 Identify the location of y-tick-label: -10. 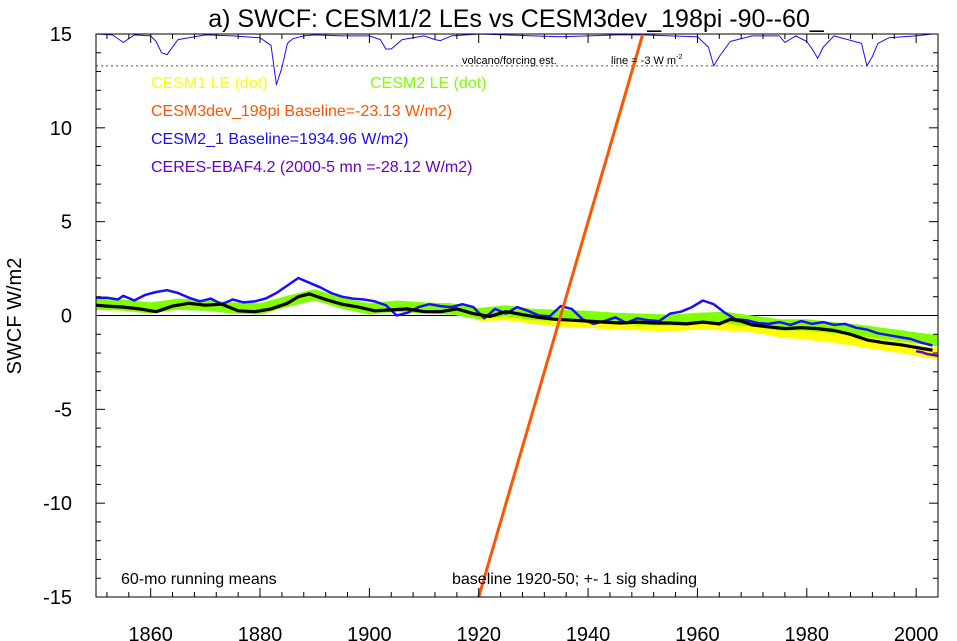
(57, 504).